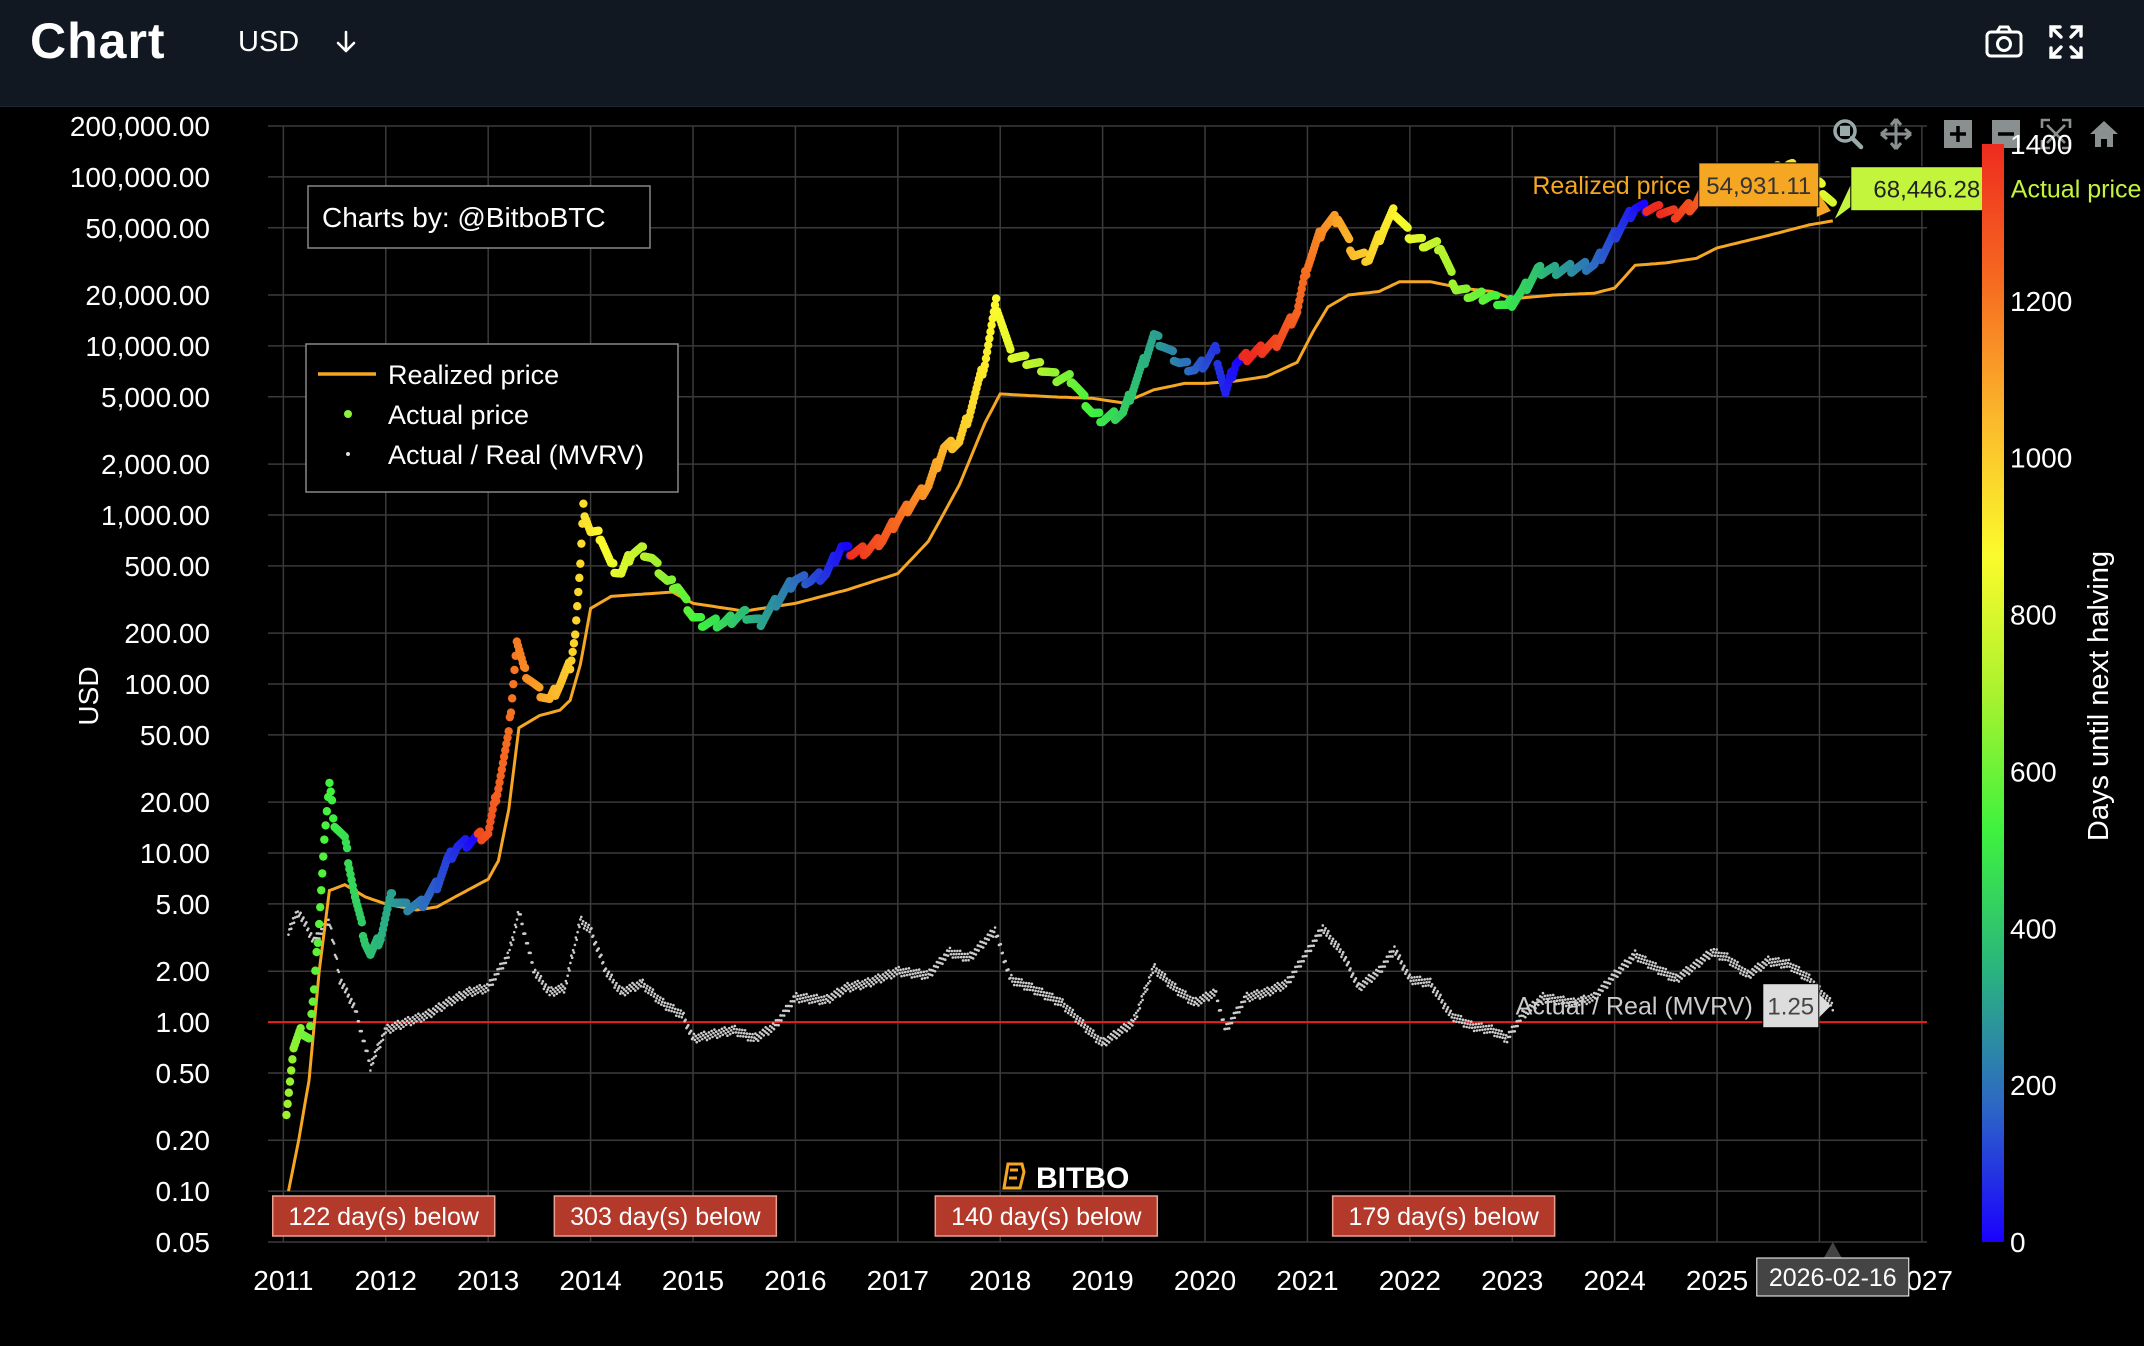 The width and height of the screenshot is (2144, 1346). What do you see at coordinates (1958, 134) in the screenshot?
I see `zoom-in-icon` at bounding box center [1958, 134].